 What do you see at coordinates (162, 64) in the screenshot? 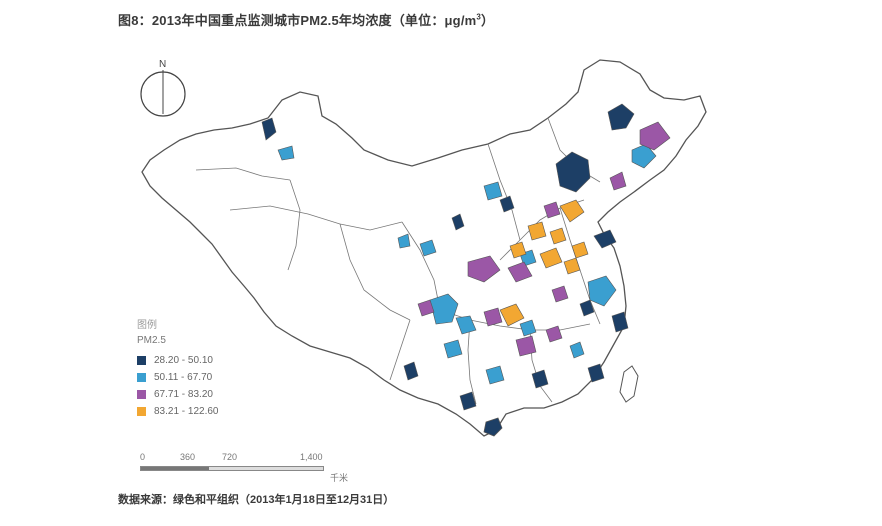
I see `north-label: N` at bounding box center [162, 64].